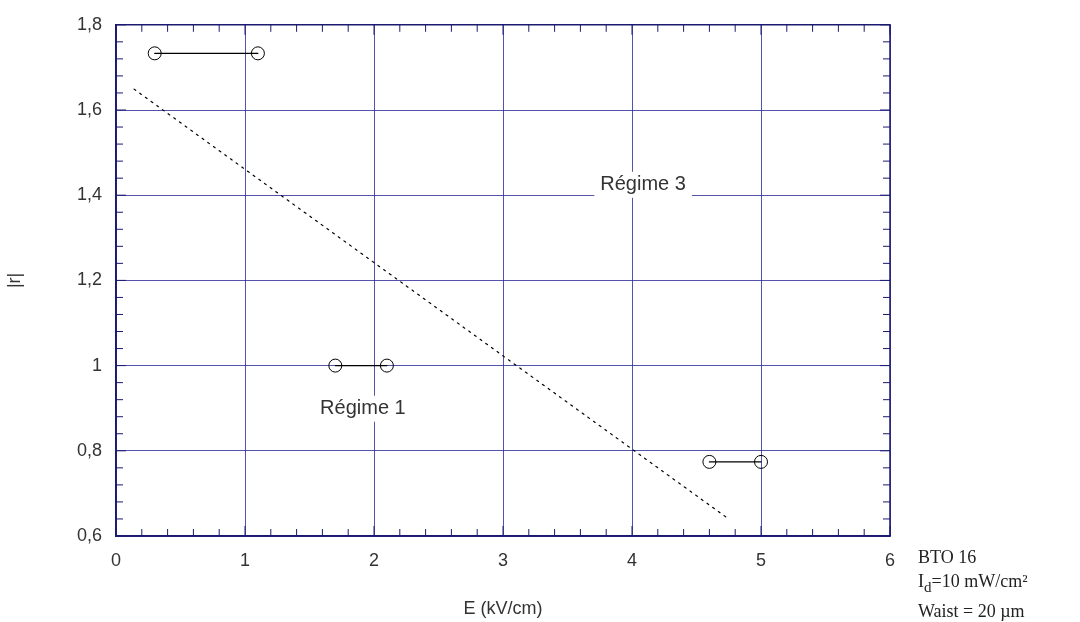 The width and height of the screenshot is (1080, 622). What do you see at coordinates (632, 559) in the screenshot?
I see `x-tick-label: 4` at bounding box center [632, 559].